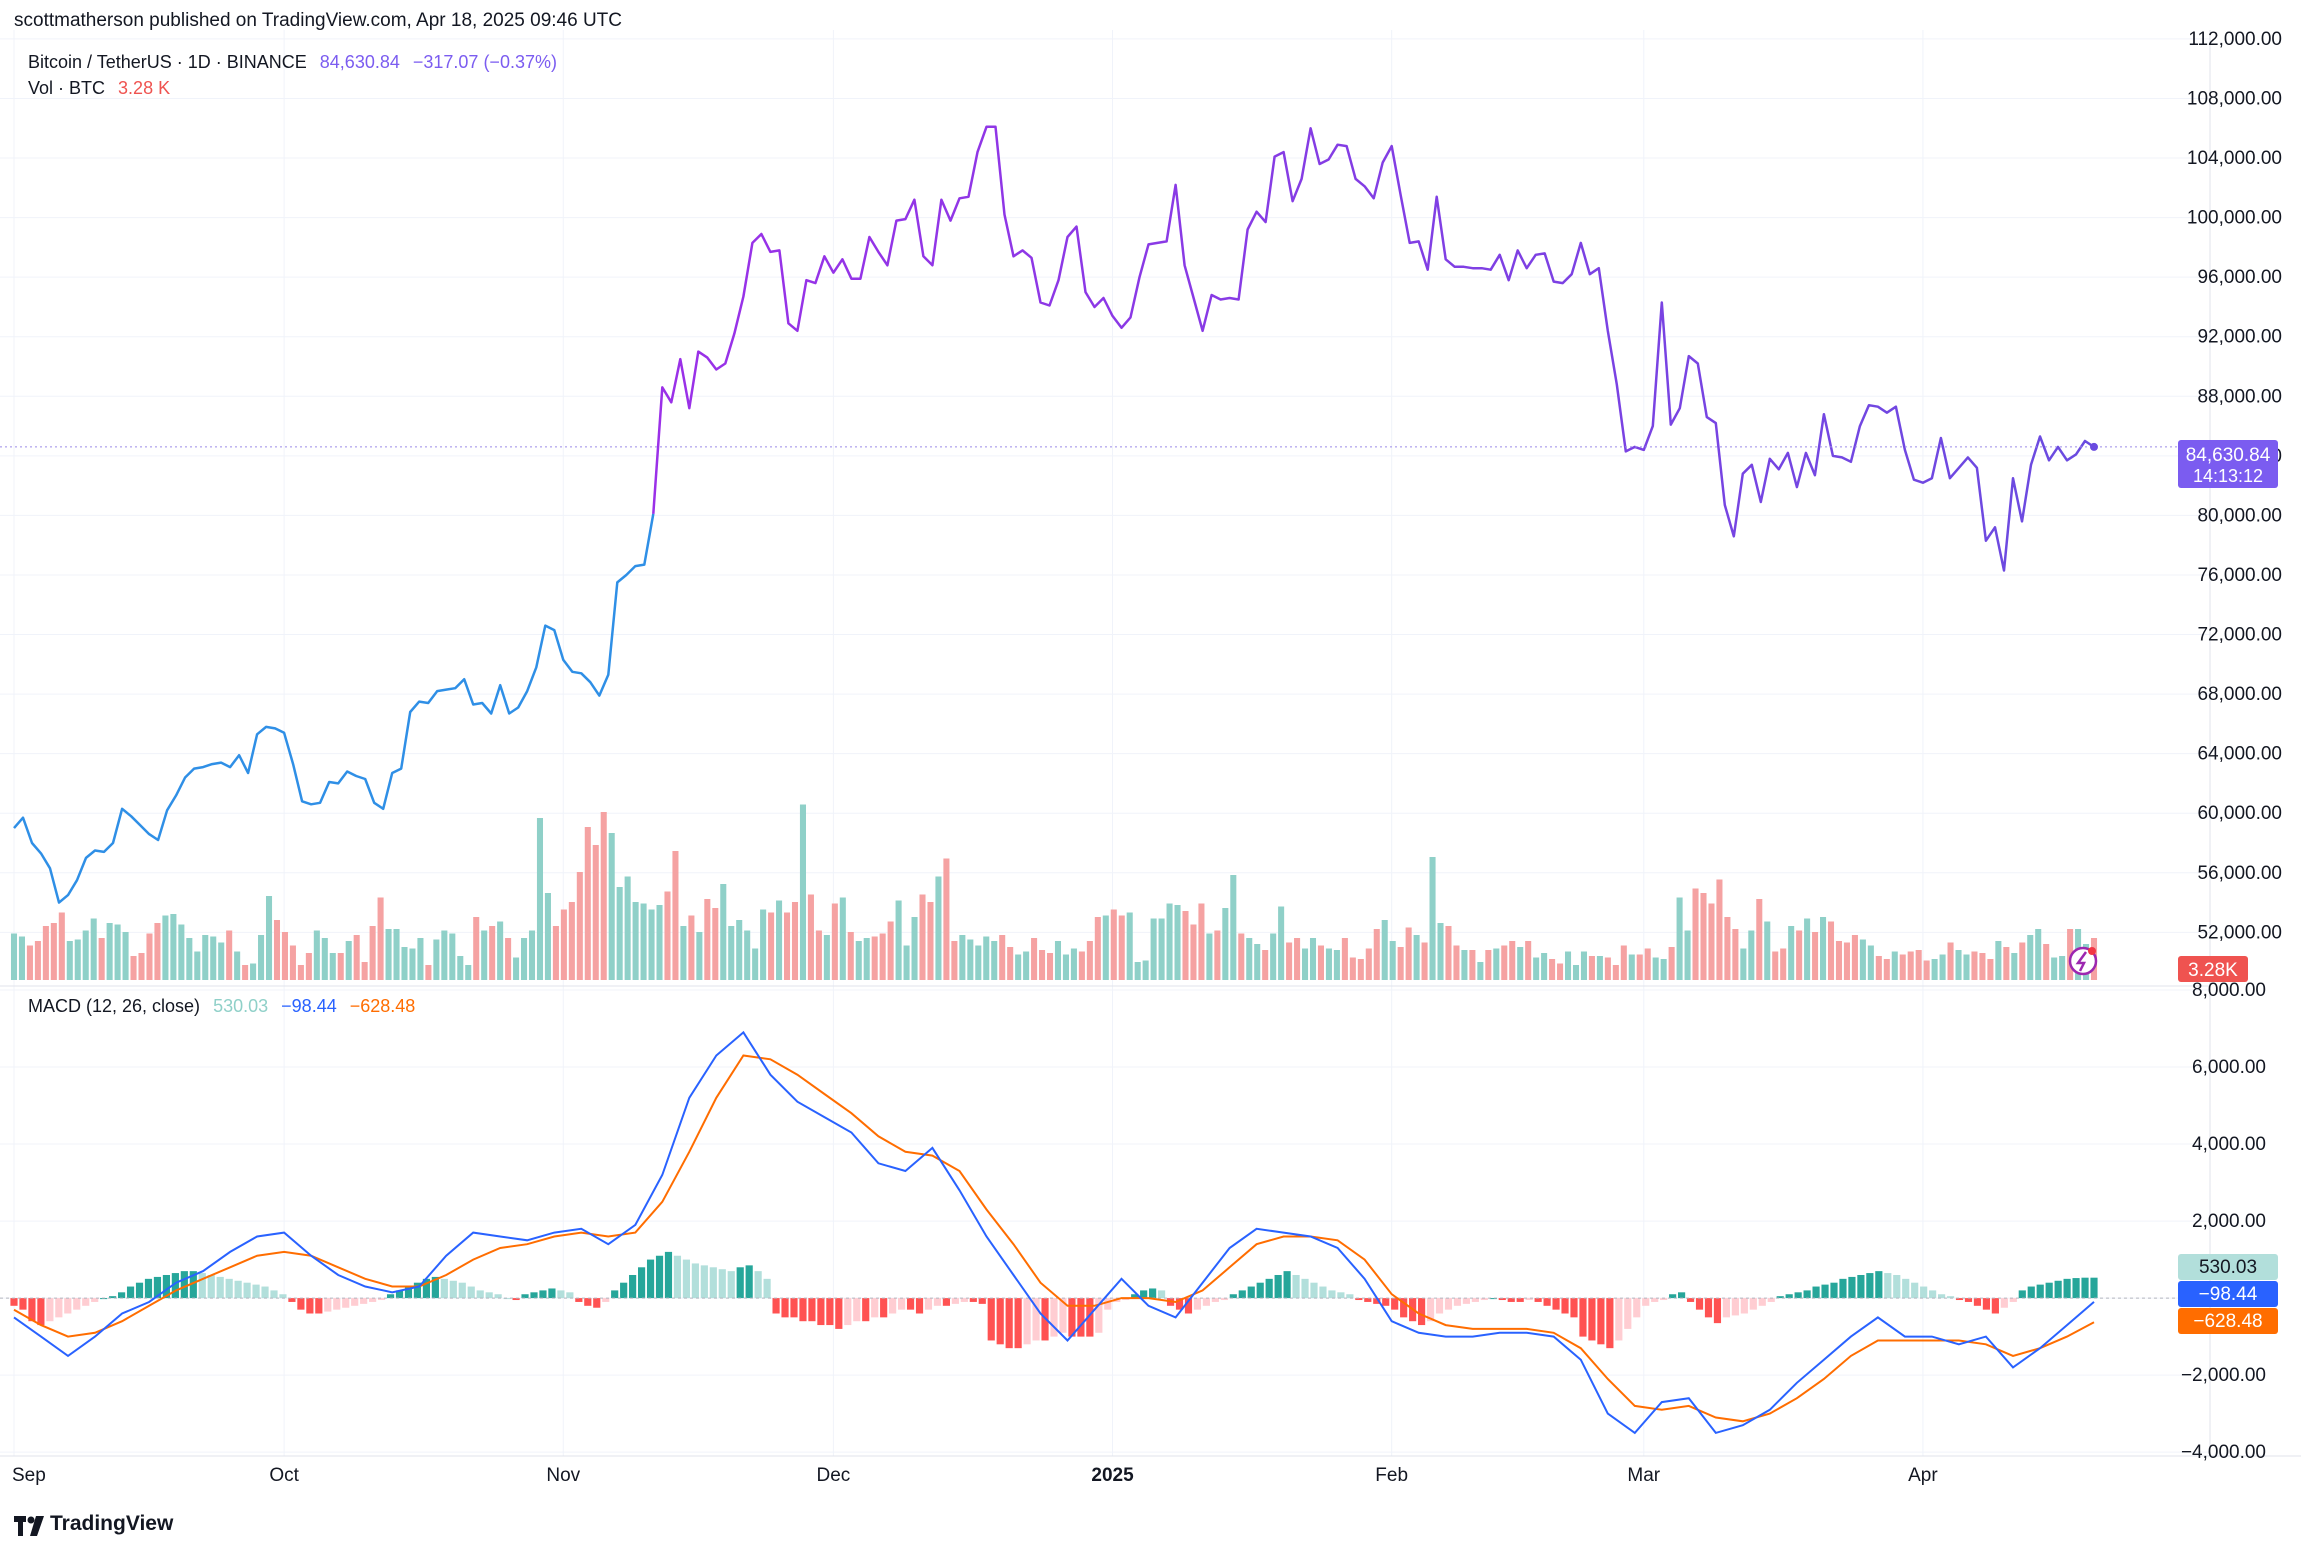  Describe the element at coordinates (2239, 813) in the screenshot. I see `price-axis-tick-label: 60,000.00` at that location.